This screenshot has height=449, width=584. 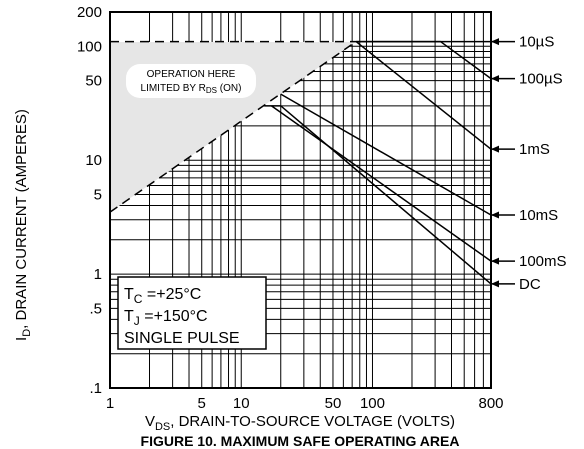 What do you see at coordinates (333, 403) in the screenshot?
I see `x-tick-label: 50` at bounding box center [333, 403].